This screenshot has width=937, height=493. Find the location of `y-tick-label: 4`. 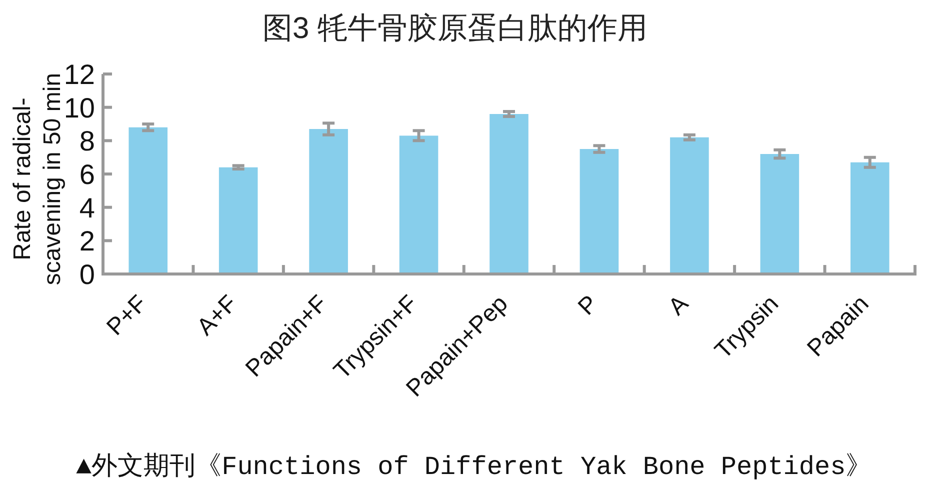

y-tick-label: 4 is located at coordinates (87, 208).